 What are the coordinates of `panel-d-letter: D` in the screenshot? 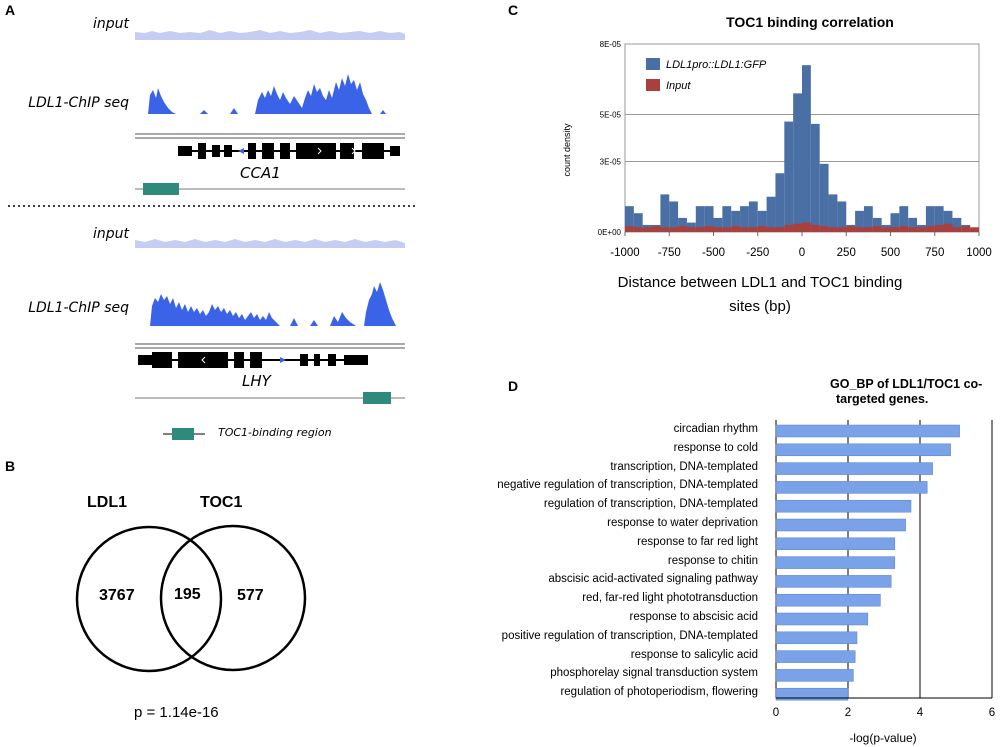 It's located at (513, 386).